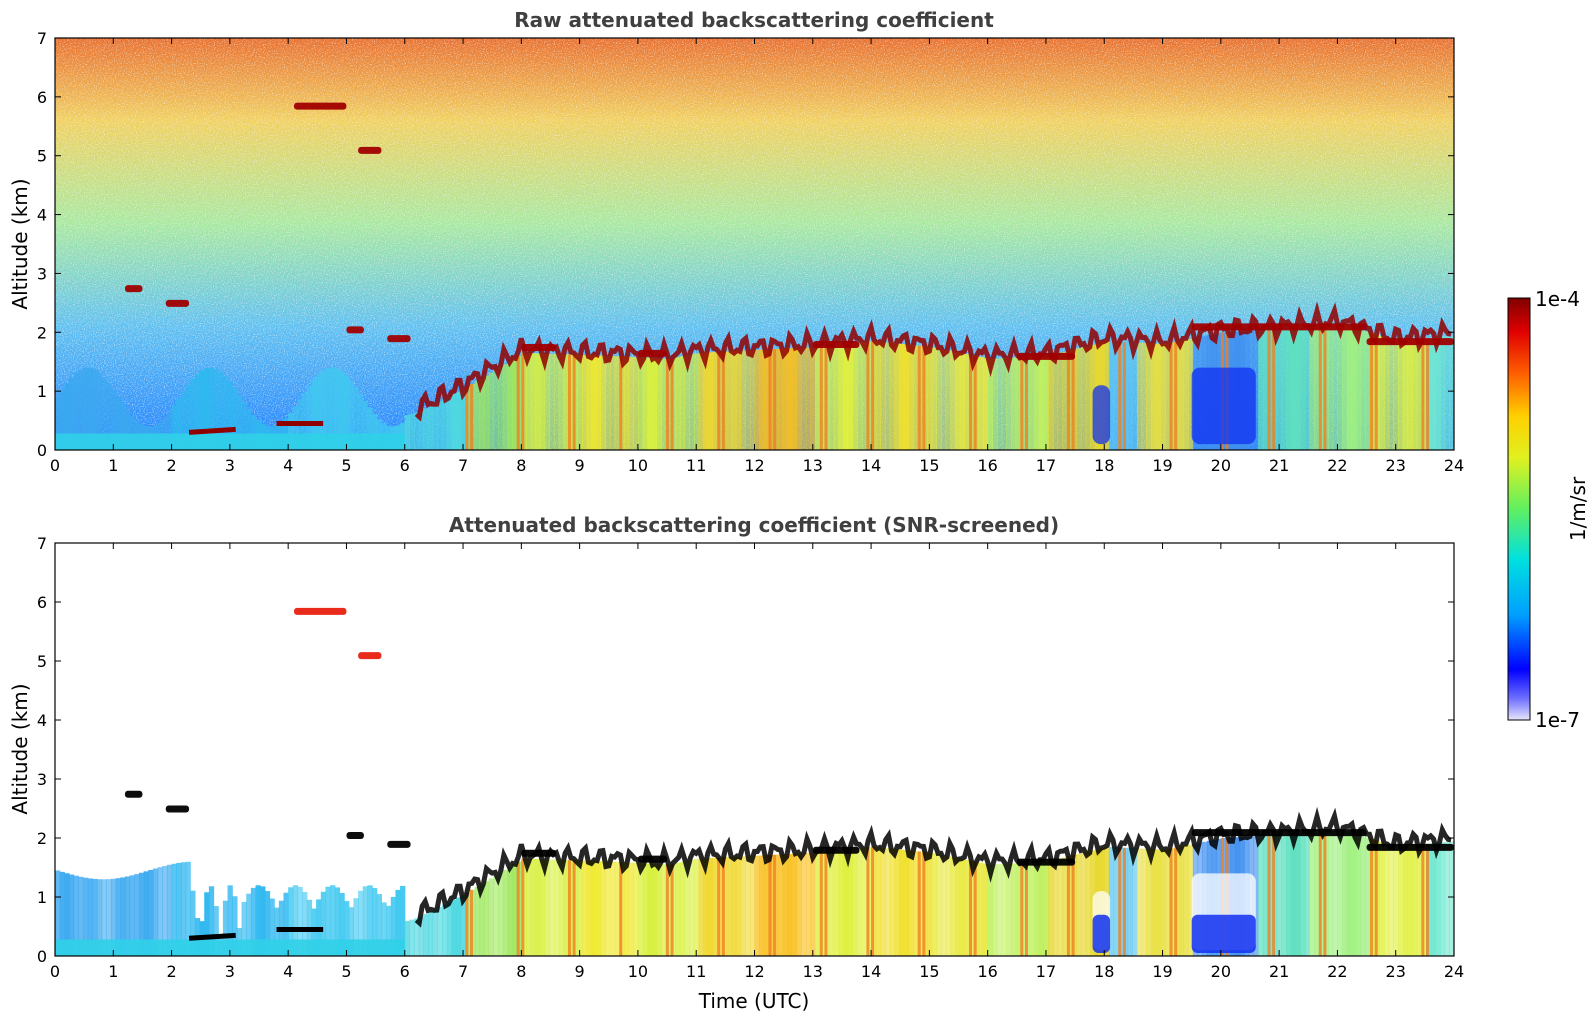 This screenshot has height=1020, width=1595. What do you see at coordinates (638, 971) in the screenshot?
I see `x-tick-label: 10` at bounding box center [638, 971].